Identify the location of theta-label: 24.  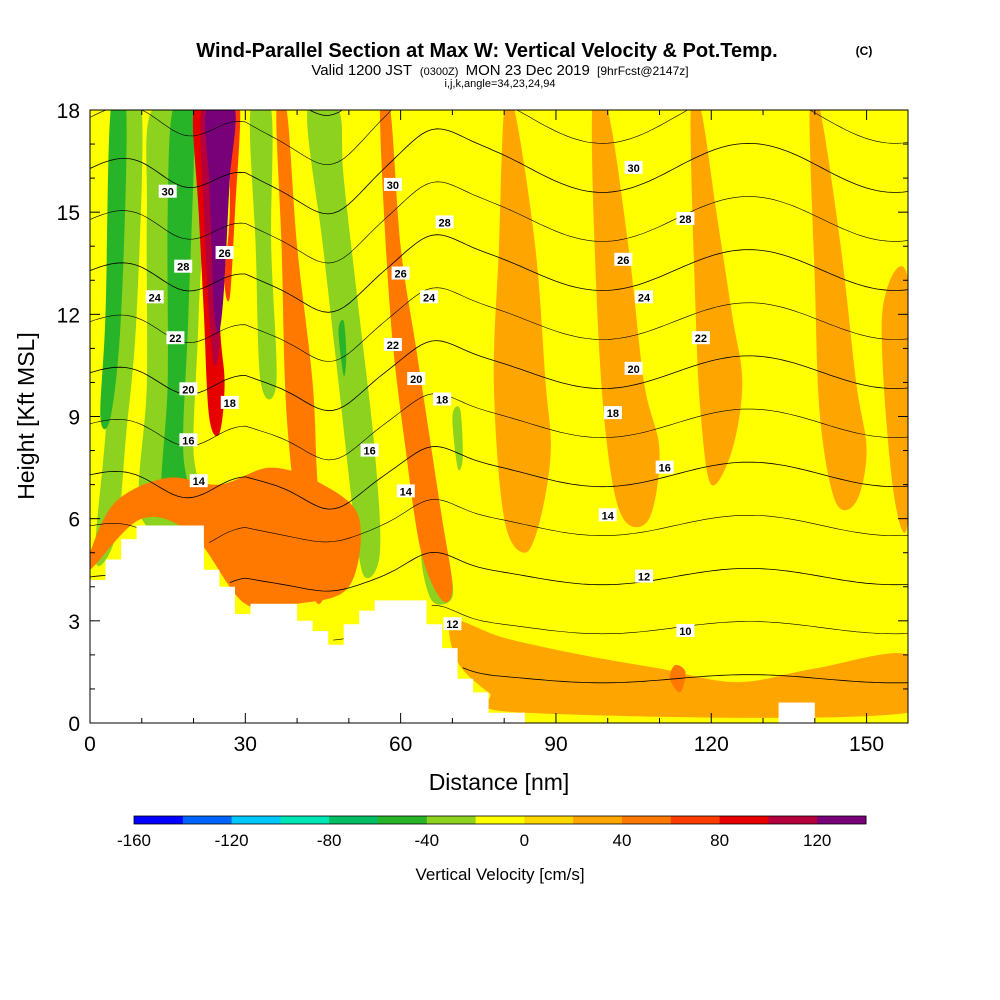
(429, 298).